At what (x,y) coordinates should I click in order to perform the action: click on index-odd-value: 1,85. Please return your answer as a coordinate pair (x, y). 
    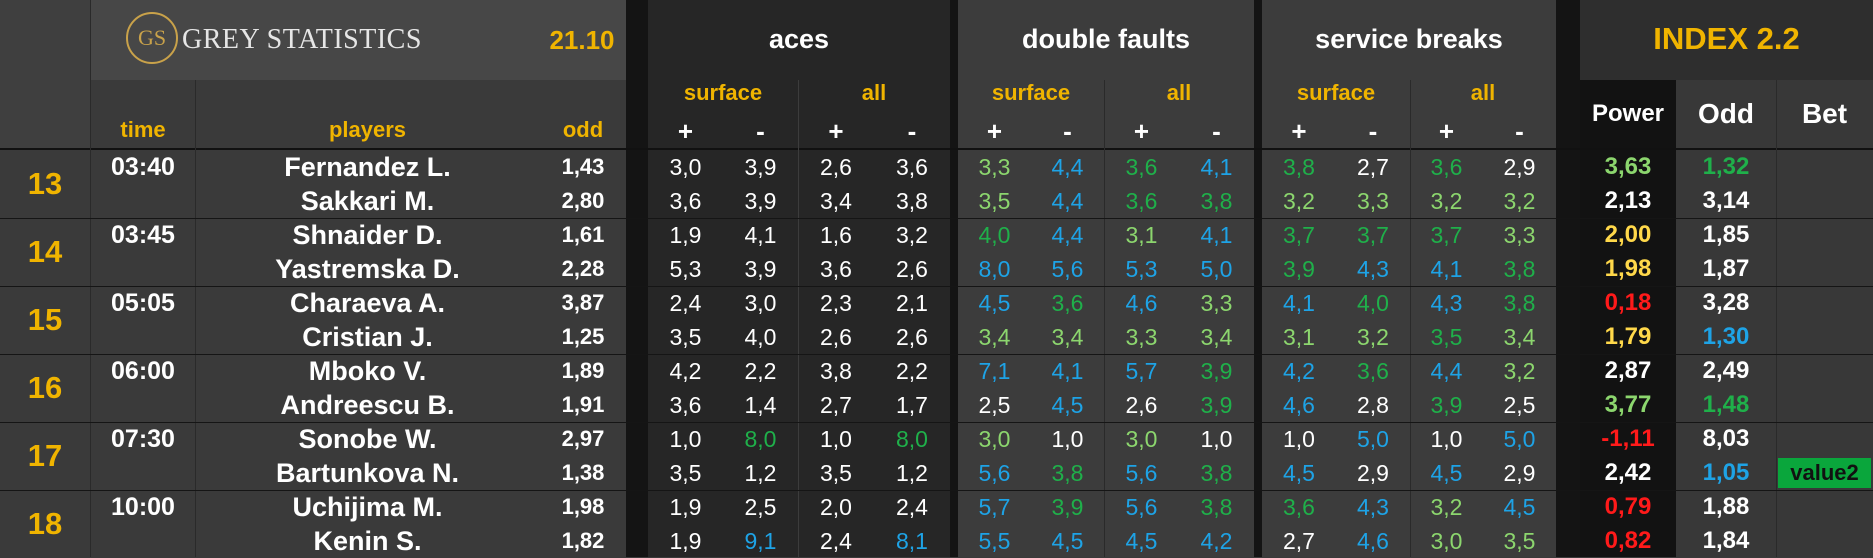
    Looking at the image, I should click on (1726, 234).